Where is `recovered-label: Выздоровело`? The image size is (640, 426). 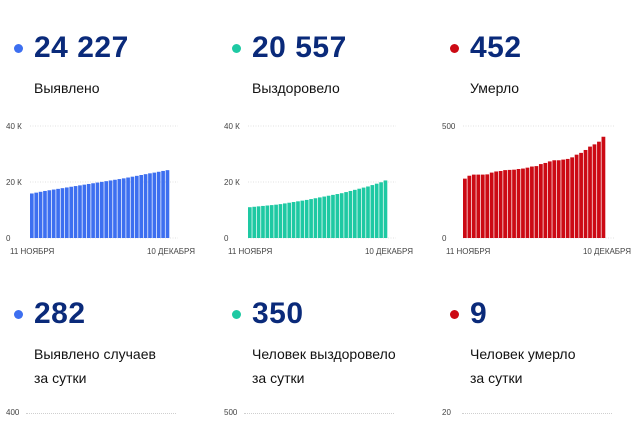
recovered-label: Выздоровело is located at coordinates (296, 88).